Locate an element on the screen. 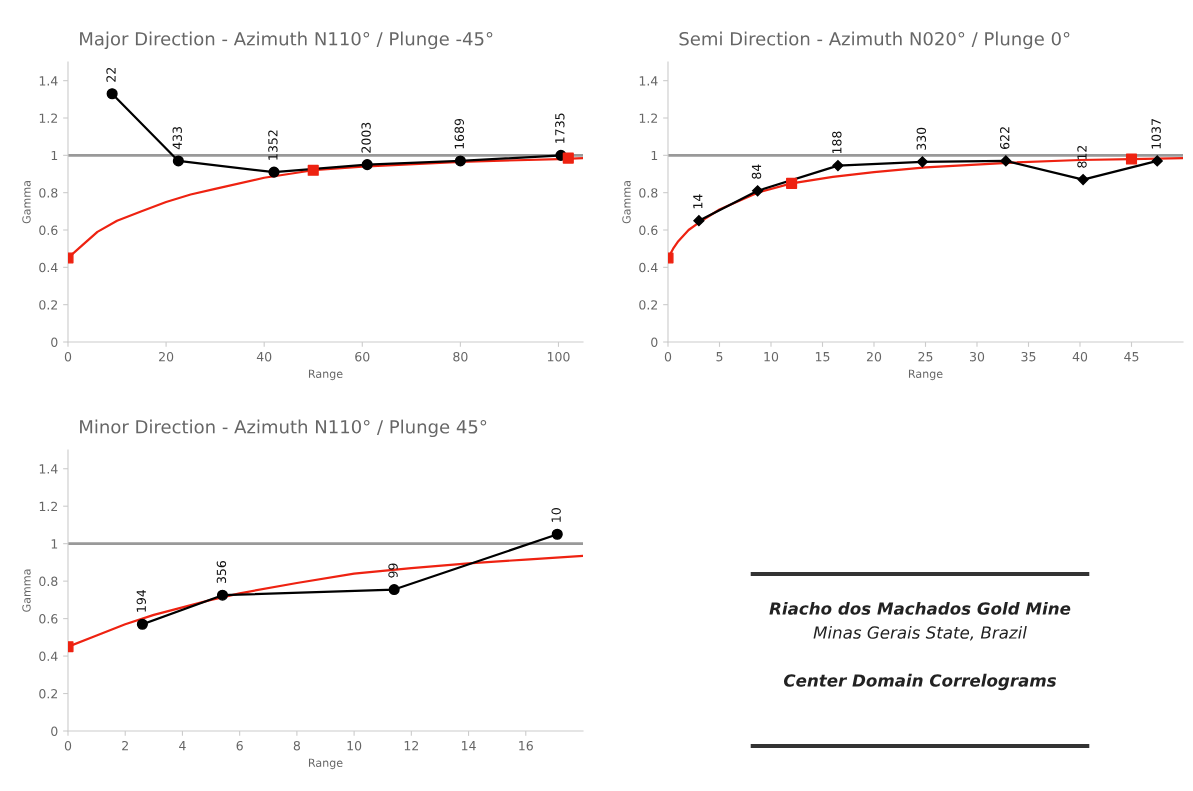 This screenshot has height=791, width=1193. annotation: 99 is located at coordinates (393, 570).